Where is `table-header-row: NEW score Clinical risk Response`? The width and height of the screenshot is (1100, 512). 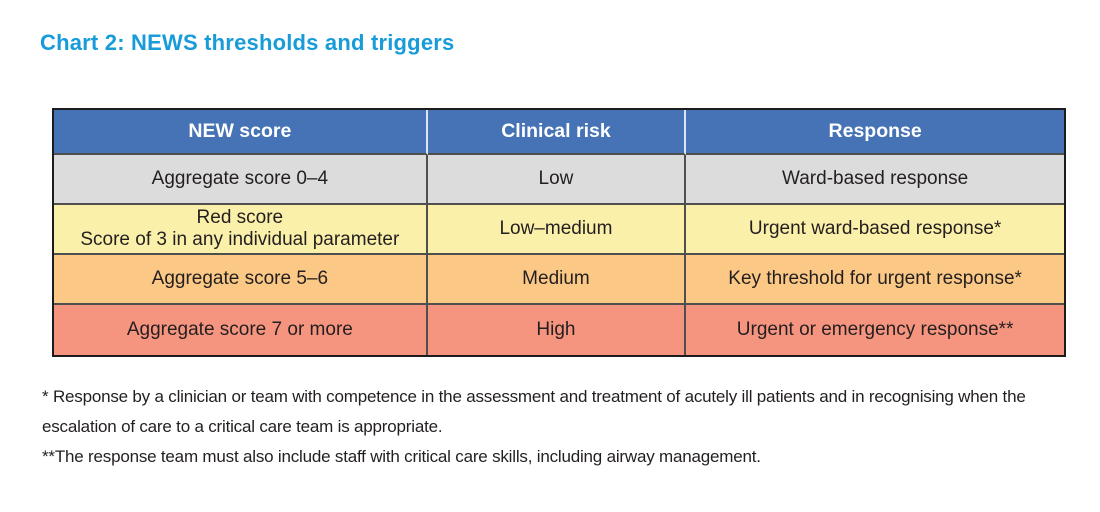 table-header-row: NEW score Clinical risk Response is located at coordinates (559, 132).